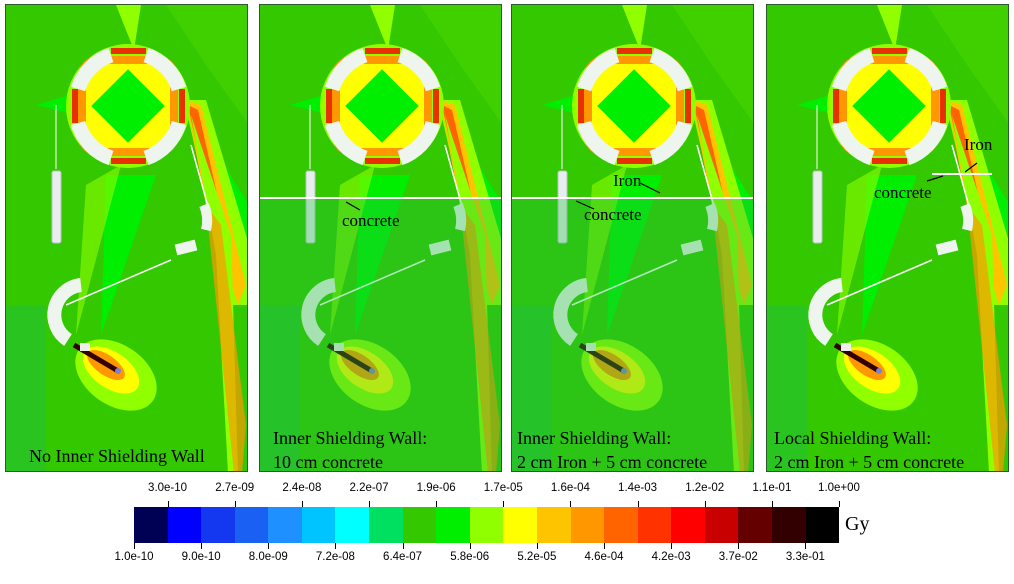  Describe the element at coordinates (168, 488) in the screenshot. I see `colorbar-tick-label: 3.0e-10` at that location.